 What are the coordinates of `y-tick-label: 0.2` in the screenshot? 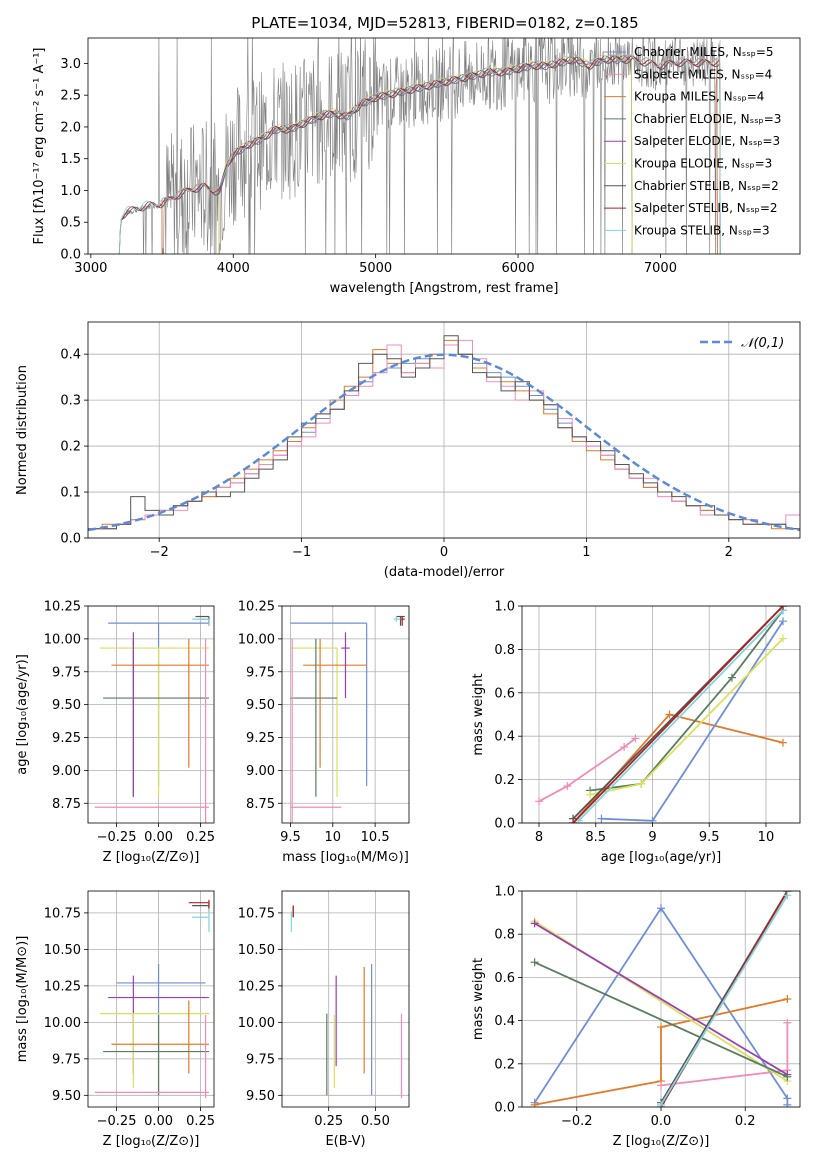 It's located at (504, 1064).